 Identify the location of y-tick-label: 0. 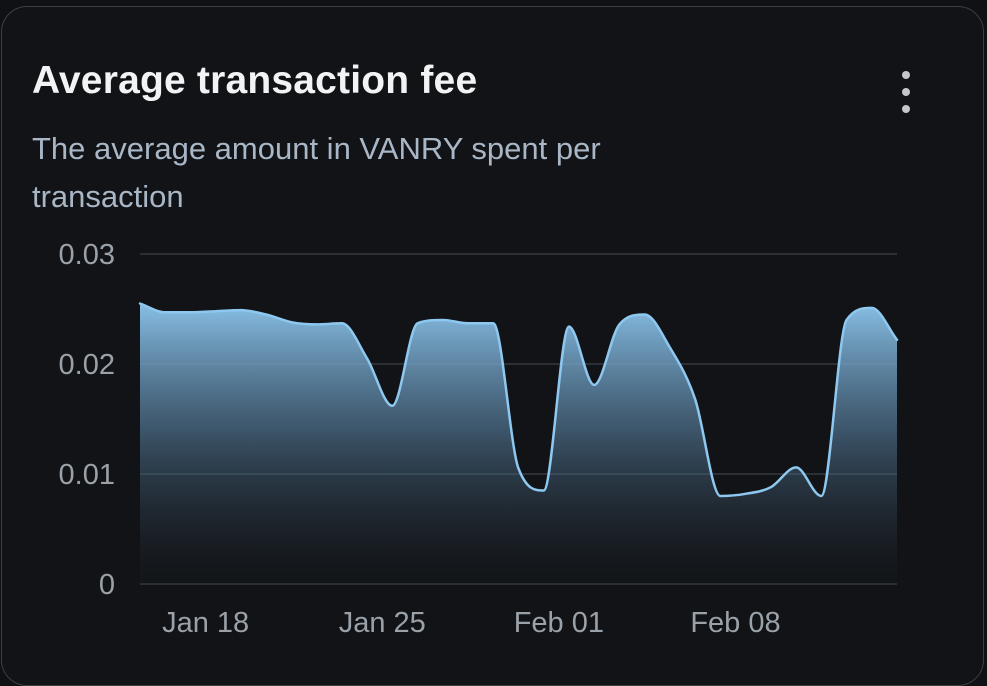
(107, 585).